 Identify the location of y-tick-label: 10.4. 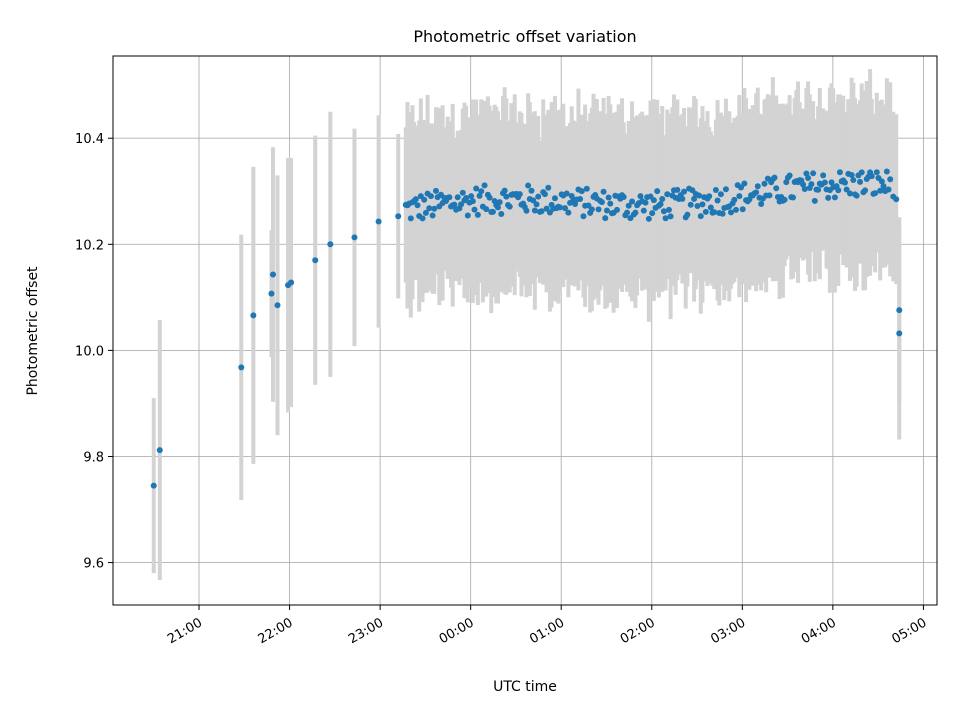
(89, 139).